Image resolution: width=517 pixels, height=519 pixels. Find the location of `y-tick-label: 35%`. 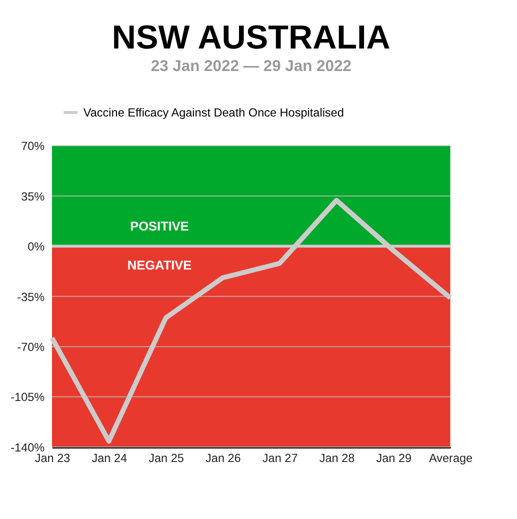

y-tick-label: 35% is located at coordinates (33, 197).